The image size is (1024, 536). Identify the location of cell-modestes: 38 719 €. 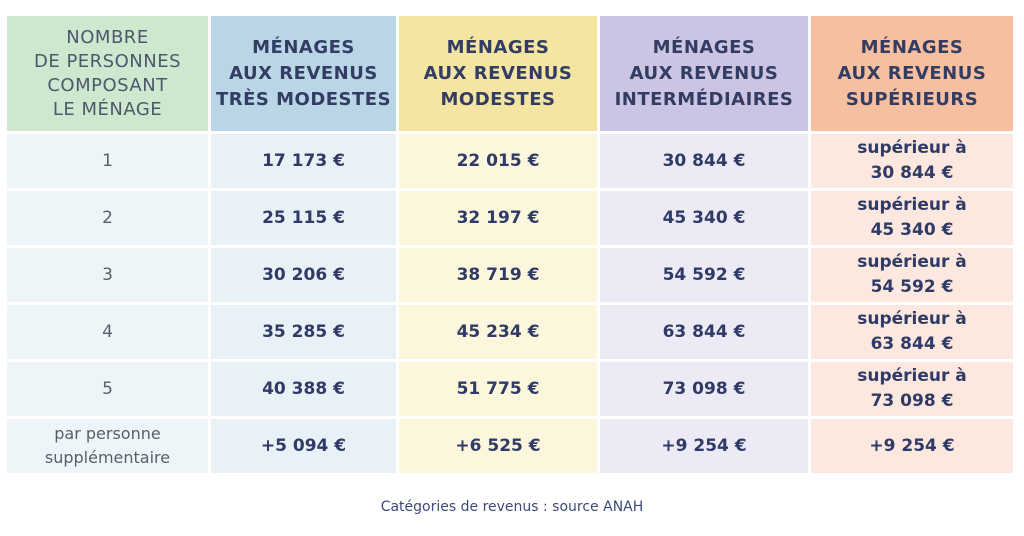
(498, 275).